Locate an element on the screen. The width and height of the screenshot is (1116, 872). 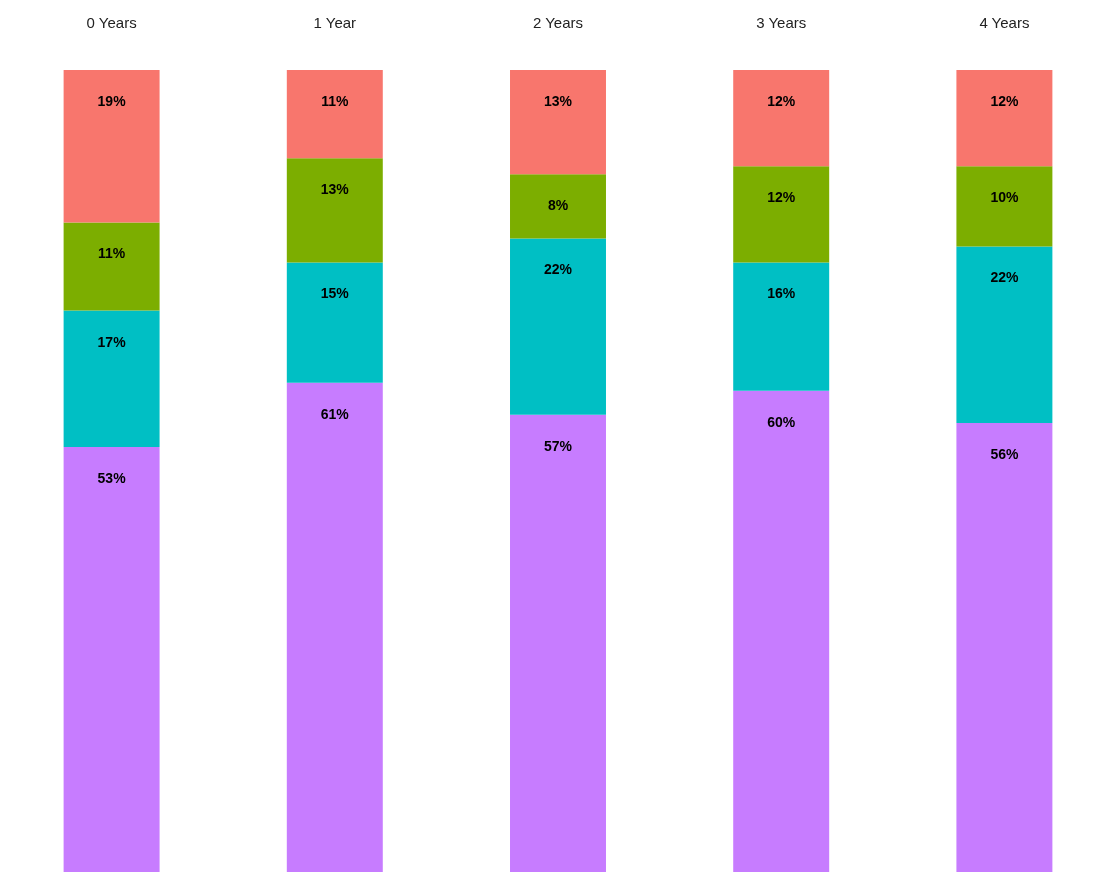
x-tick-label: 3 Years is located at coordinates (781, 22).